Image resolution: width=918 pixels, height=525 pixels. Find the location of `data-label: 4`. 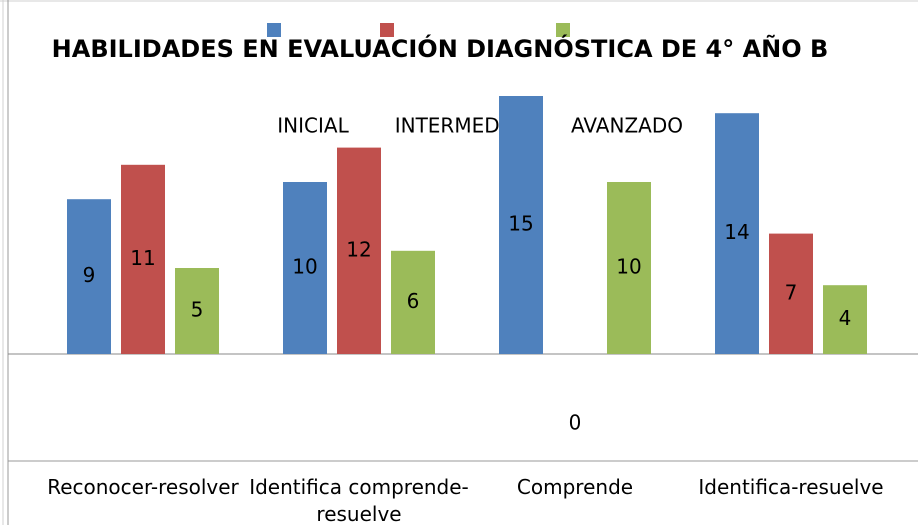

data-label: 4 is located at coordinates (845, 318).